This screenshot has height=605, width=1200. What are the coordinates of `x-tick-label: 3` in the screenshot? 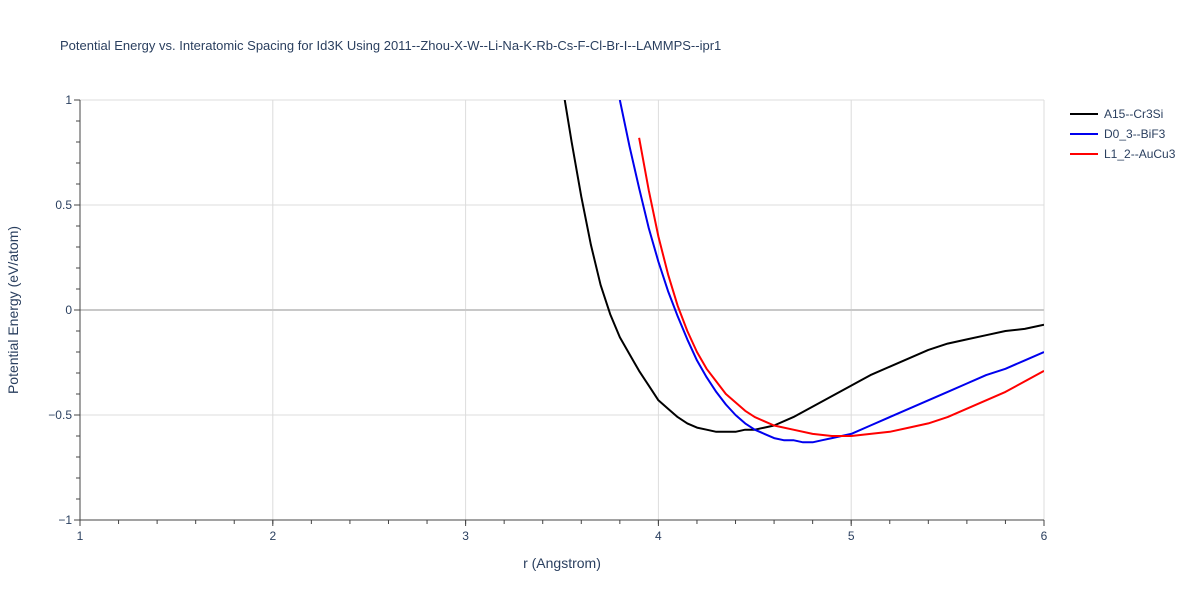 It's located at (465, 536).